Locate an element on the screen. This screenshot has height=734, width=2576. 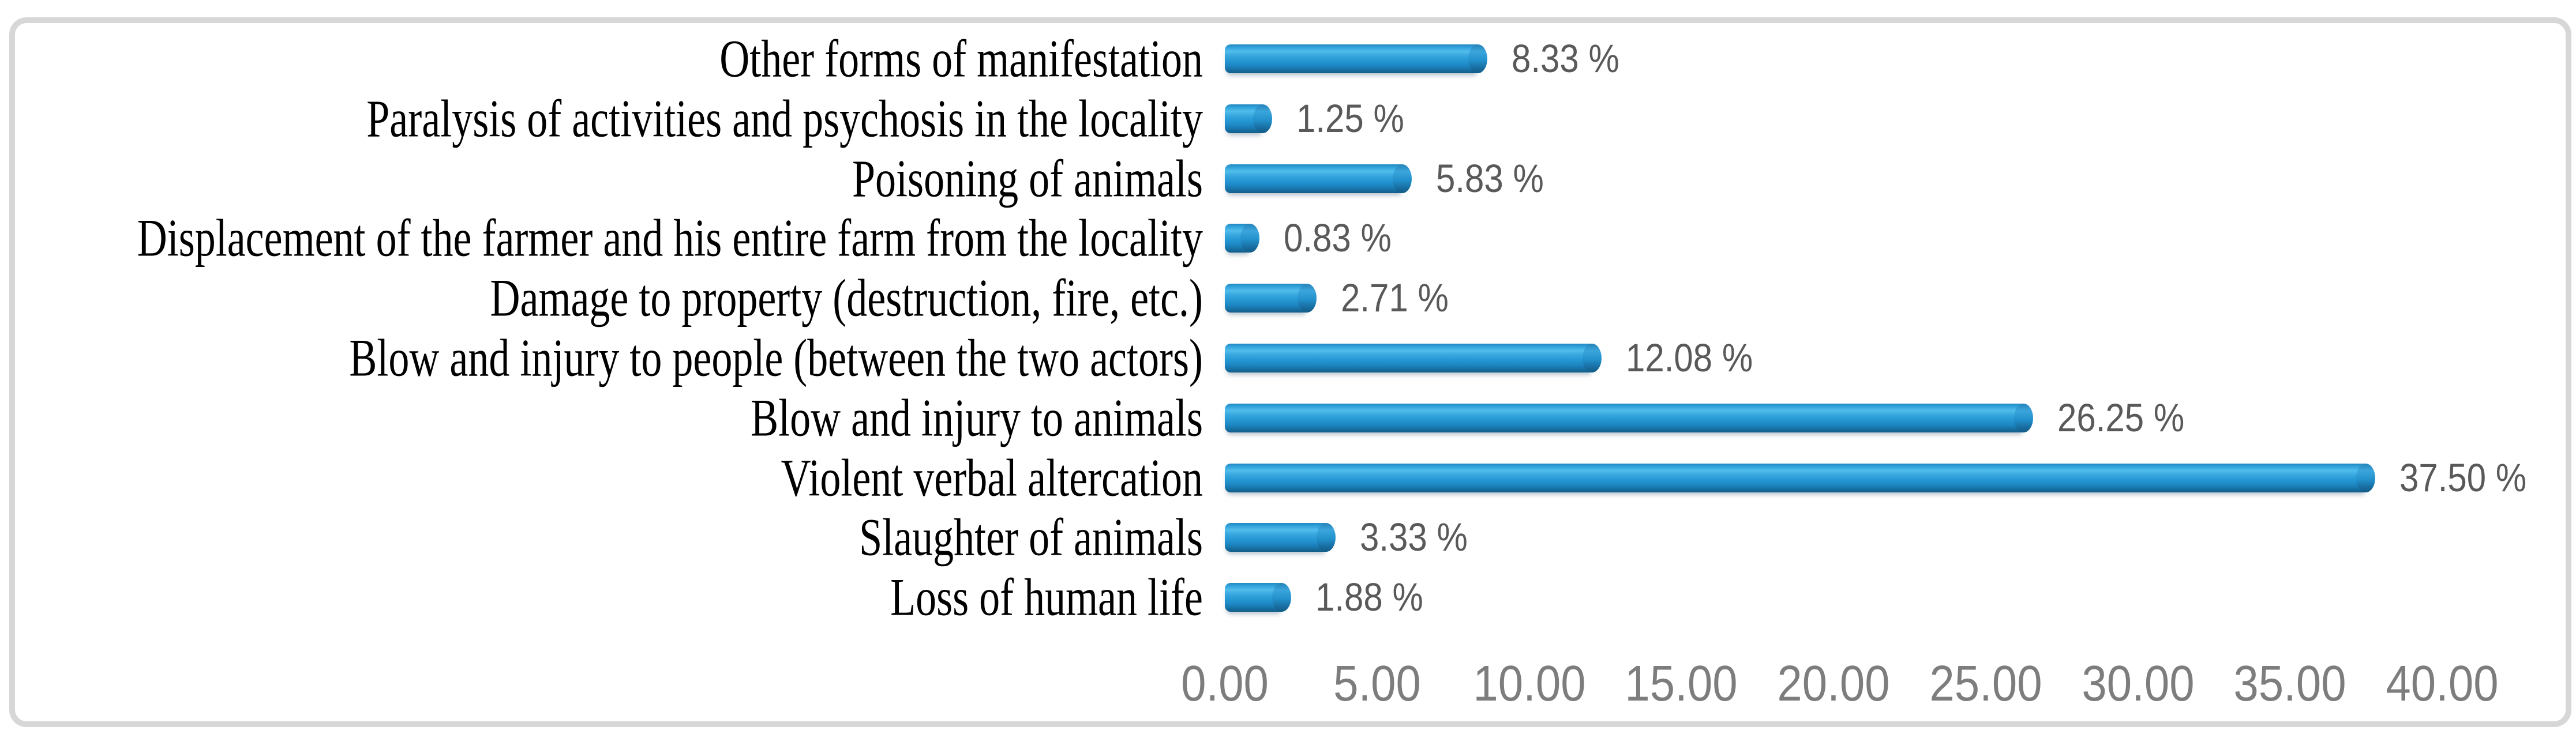
value-label: 0.83 % is located at coordinates (1338, 237).